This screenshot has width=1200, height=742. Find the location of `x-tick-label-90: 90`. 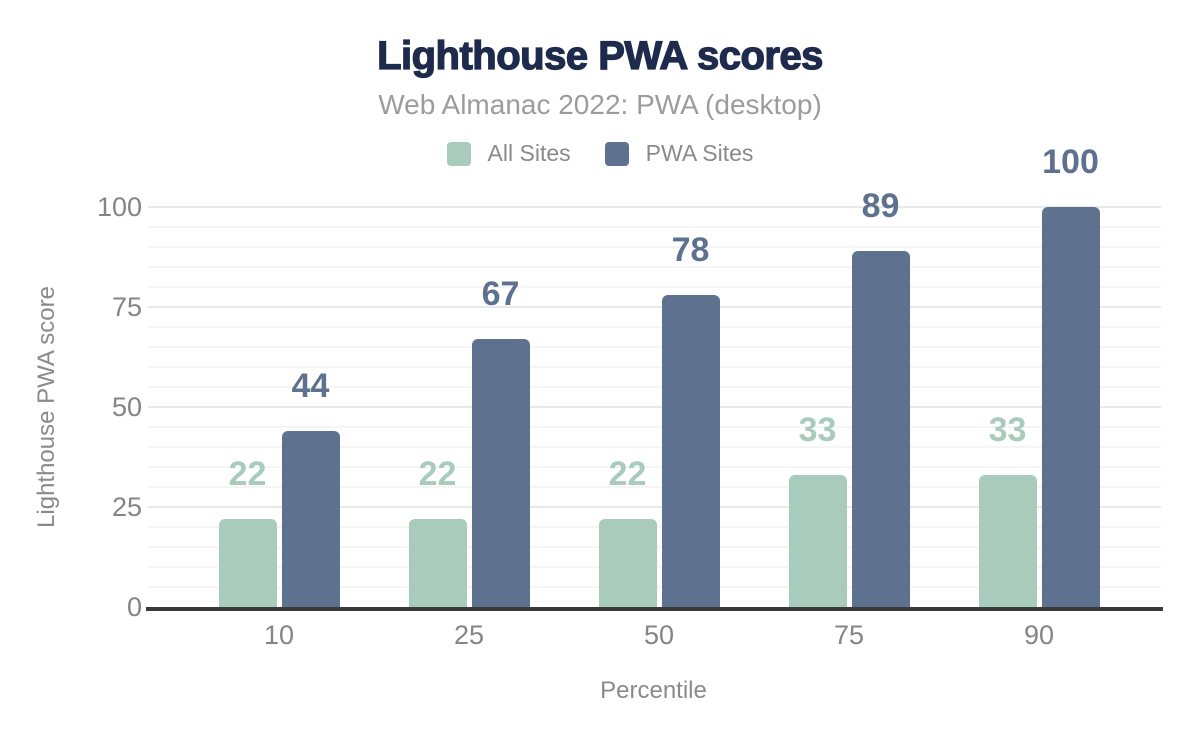

x-tick-label-90: 90 is located at coordinates (1039, 635).